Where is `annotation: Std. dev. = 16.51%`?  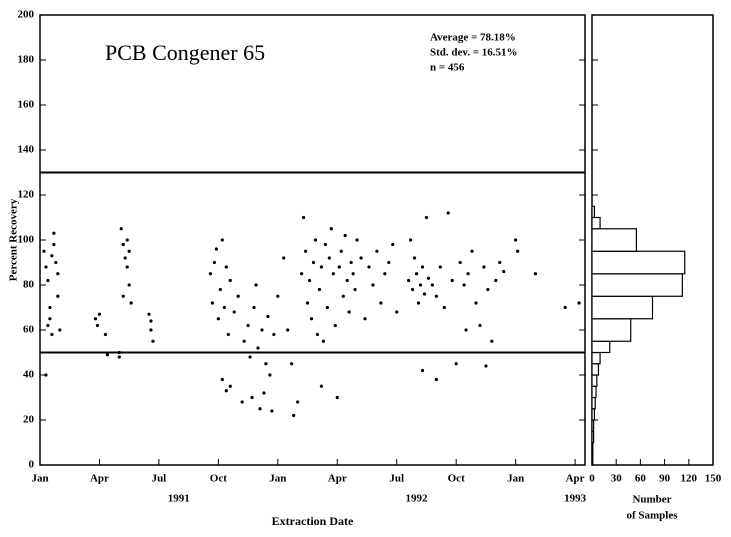 annotation: Std. dev. = 16.51% is located at coordinates (474, 53).